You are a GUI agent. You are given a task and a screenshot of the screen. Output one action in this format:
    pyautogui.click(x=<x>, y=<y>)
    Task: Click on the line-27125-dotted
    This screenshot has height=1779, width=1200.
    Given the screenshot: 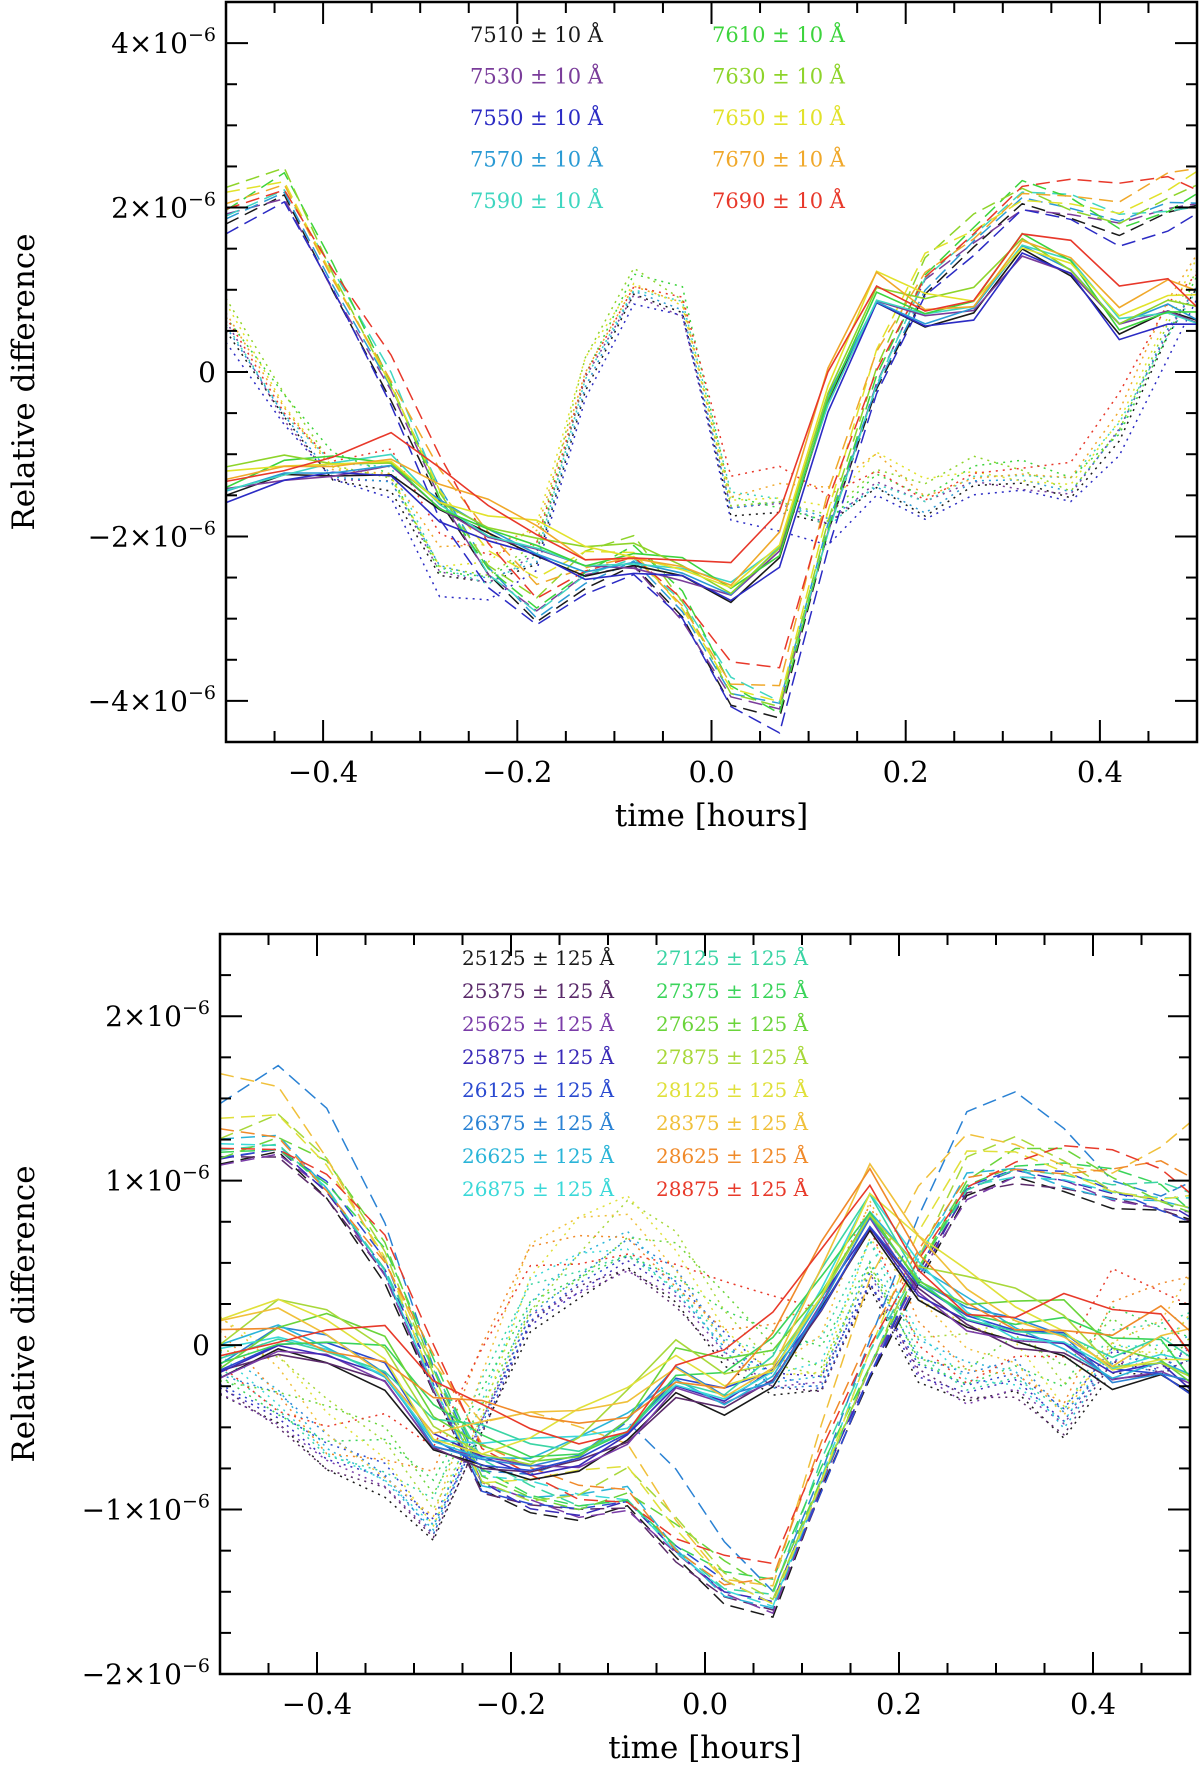 What is the action you would take?
    pyautogui.click(x=705, y=1369)
    